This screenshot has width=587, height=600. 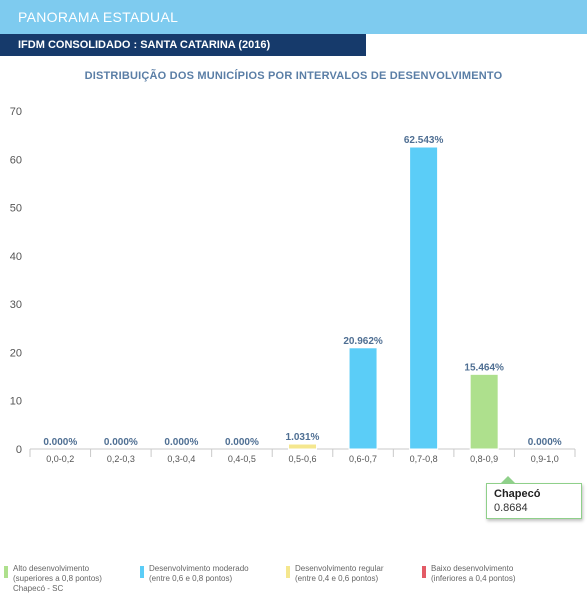 What do you see at coordinates (199, 568) in the screenshot?
I see `legend-moderado-line1: Desenvolvimento moderado` at bounding box center [199, 568].